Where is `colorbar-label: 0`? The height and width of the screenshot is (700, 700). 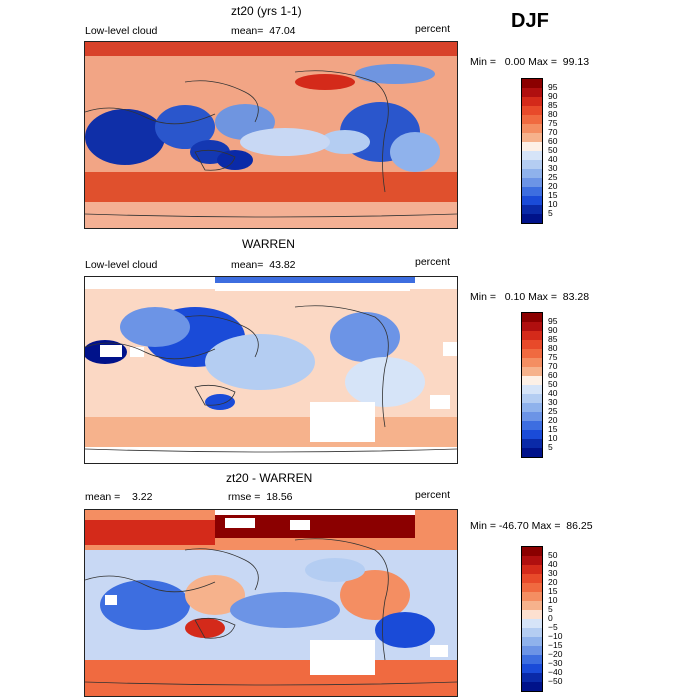 colorbar-label: 0 is located at coordinates (550, 618).